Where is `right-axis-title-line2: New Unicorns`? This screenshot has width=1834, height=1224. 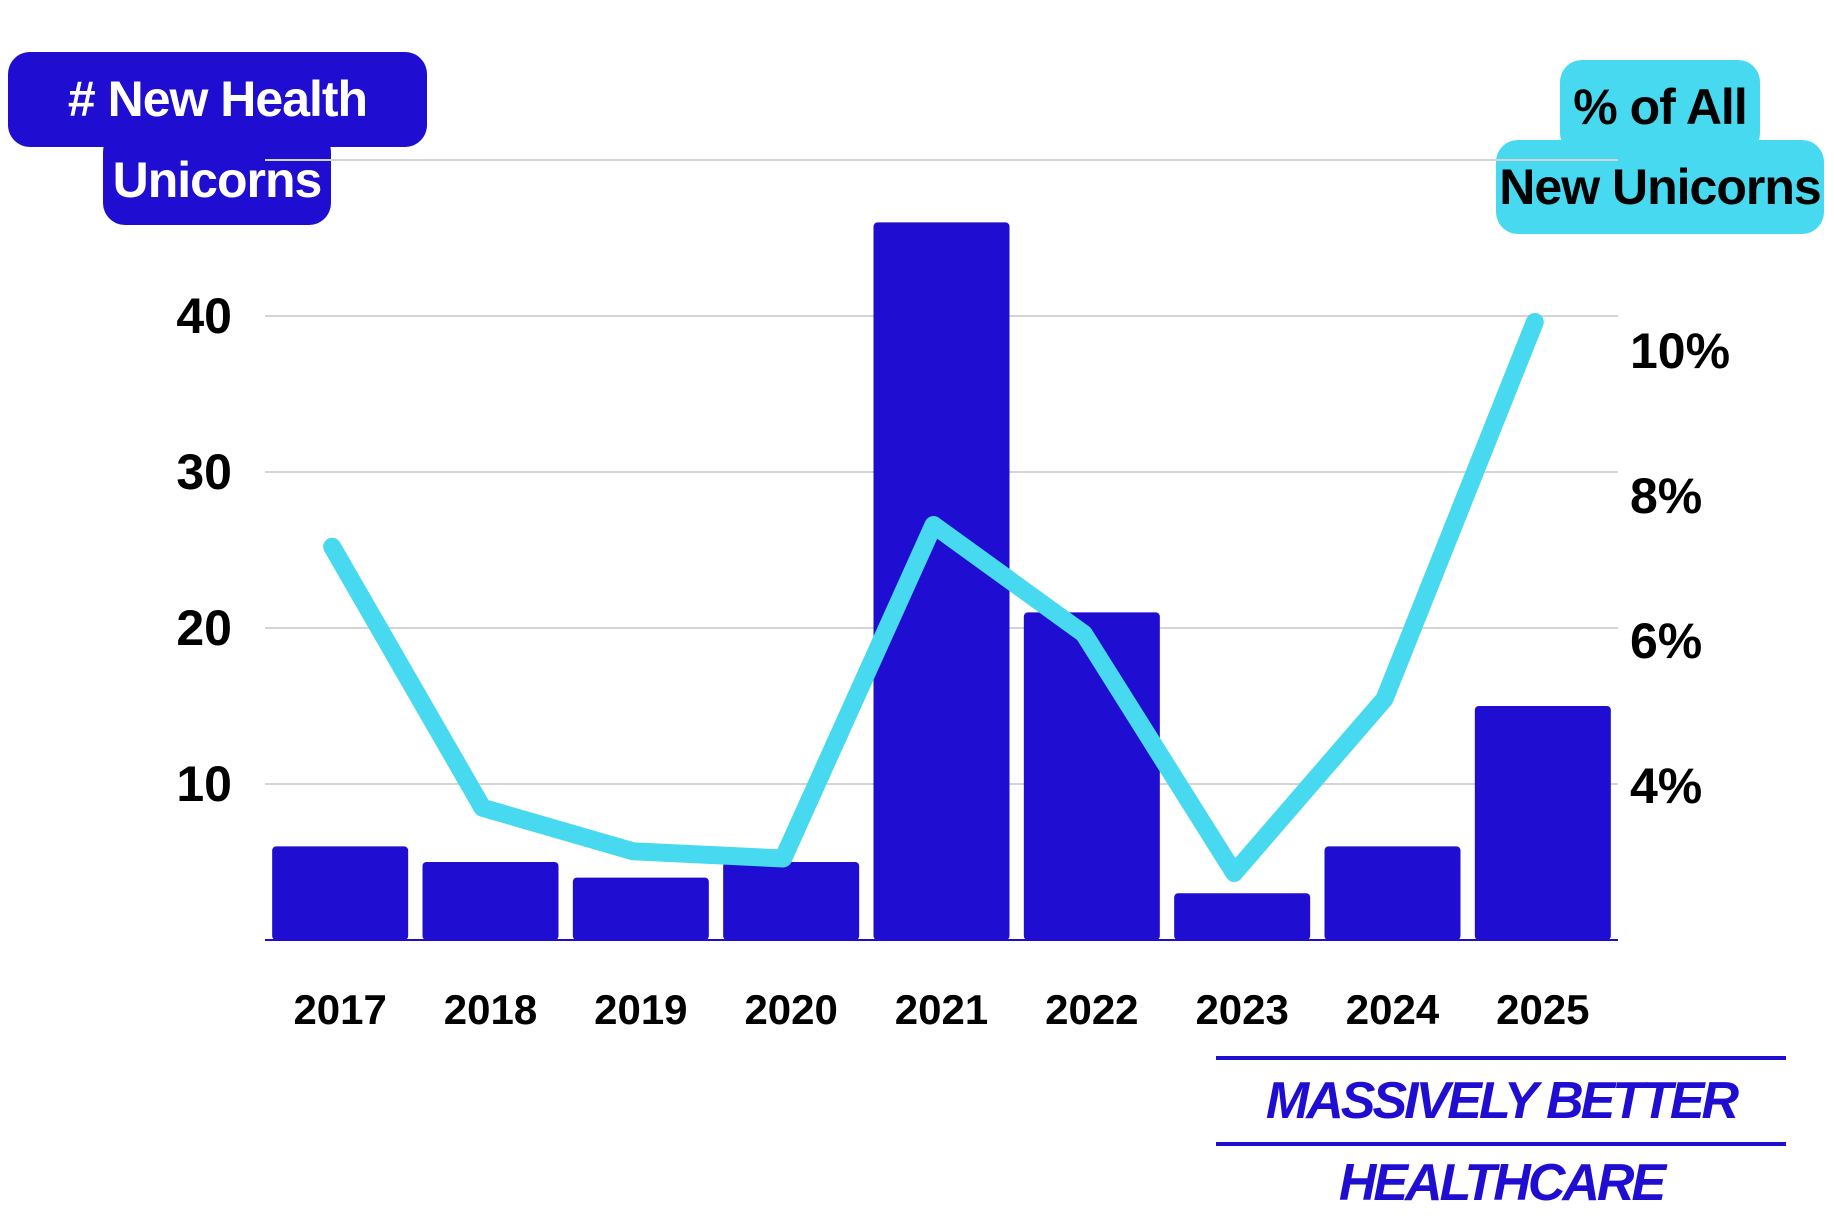
right-axis-title-line2: New Unicorns is located at coordinates (1660, 187).